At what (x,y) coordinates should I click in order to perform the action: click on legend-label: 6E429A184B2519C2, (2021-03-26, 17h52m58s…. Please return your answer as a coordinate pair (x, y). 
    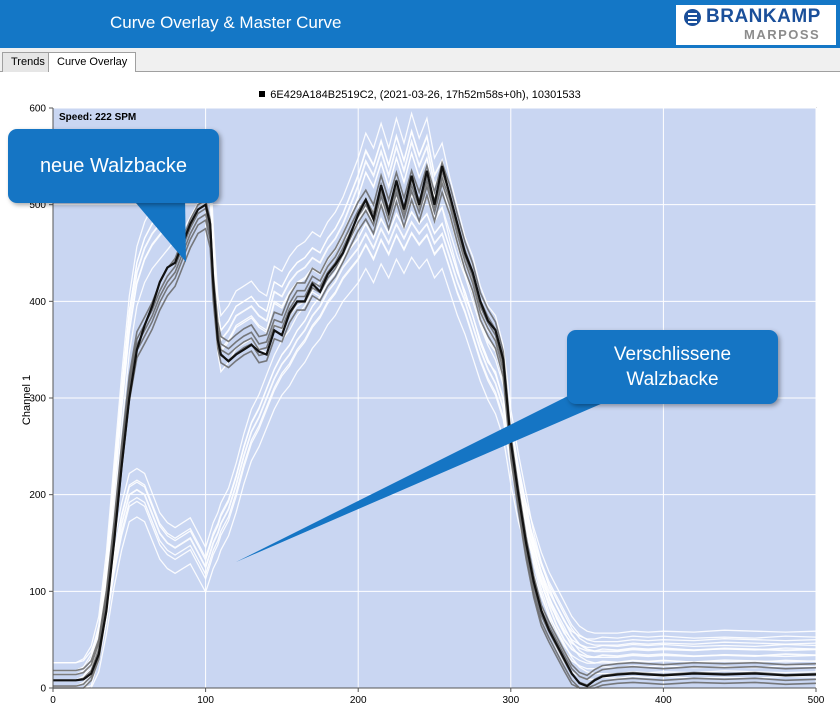
    Looking at the image, I should click on (425, 95).